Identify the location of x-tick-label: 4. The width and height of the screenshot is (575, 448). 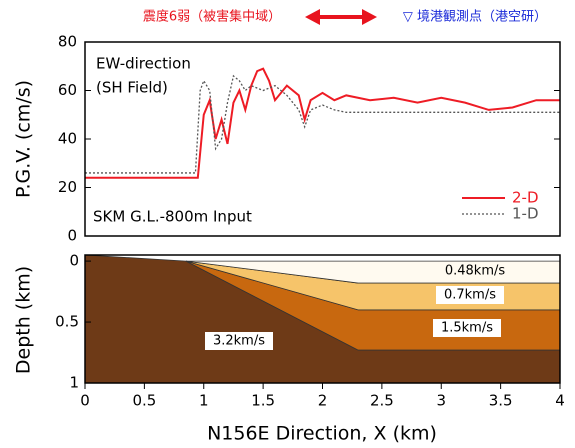
(560, 401).